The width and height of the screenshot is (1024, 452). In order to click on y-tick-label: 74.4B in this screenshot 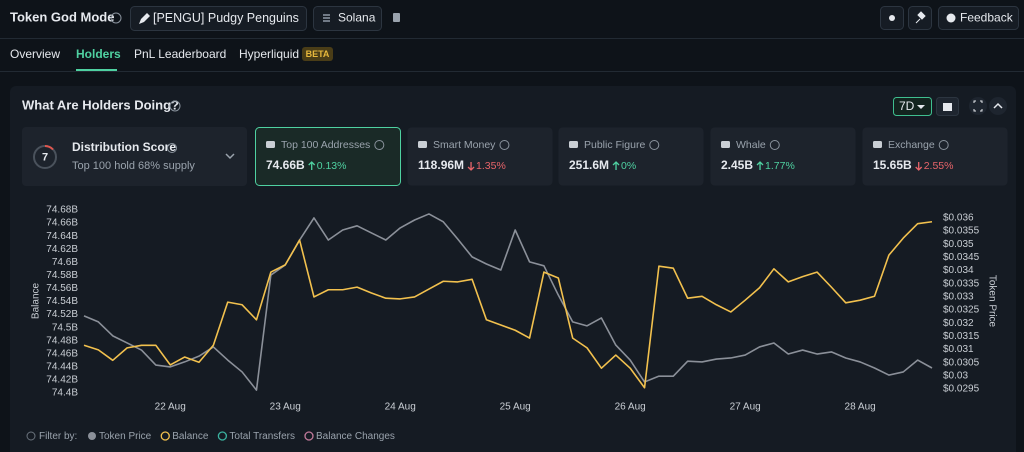, I will do `click(65, 393)`.